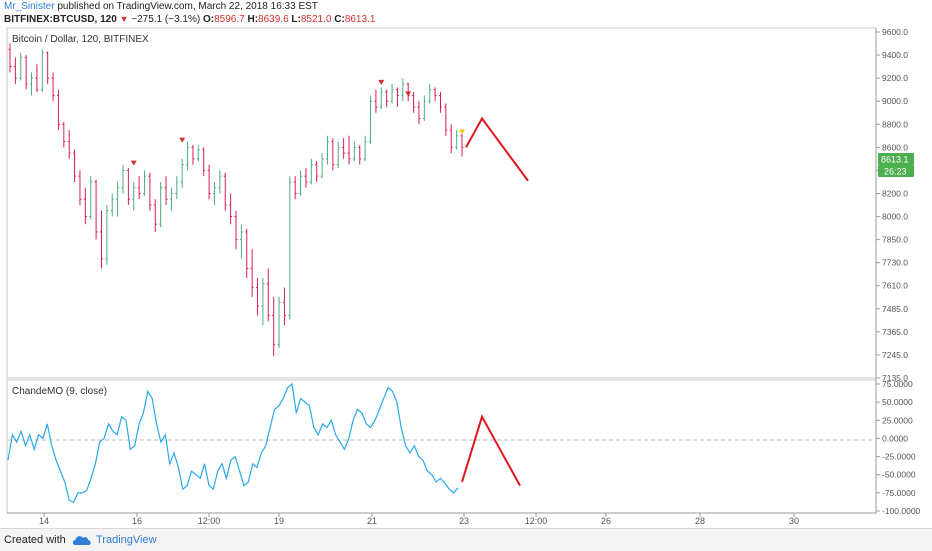 This screenshot has height=551, width=932. What do you see at coordinates (606, 521) in the screenshot?
I see `time-tick-label: 26` at bounding box center [606, 521].